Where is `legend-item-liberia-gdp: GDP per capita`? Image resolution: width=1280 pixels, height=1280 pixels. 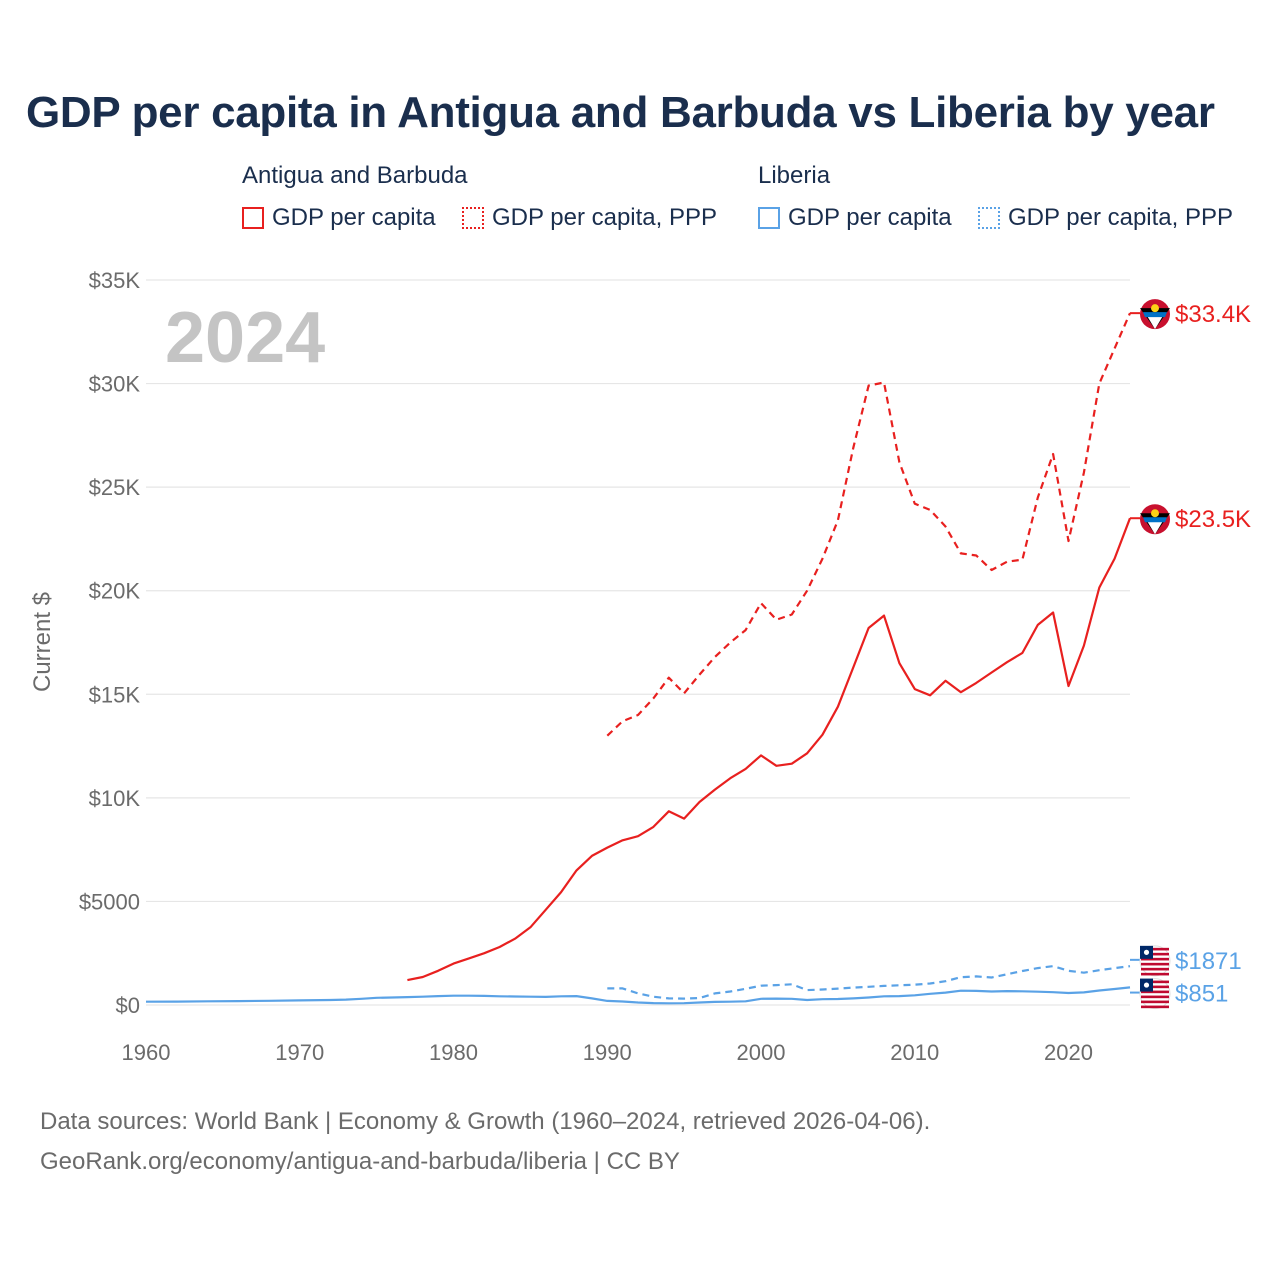 legend-item-liberia-gdp: GDP per capita is located at coordinates (855, 218).